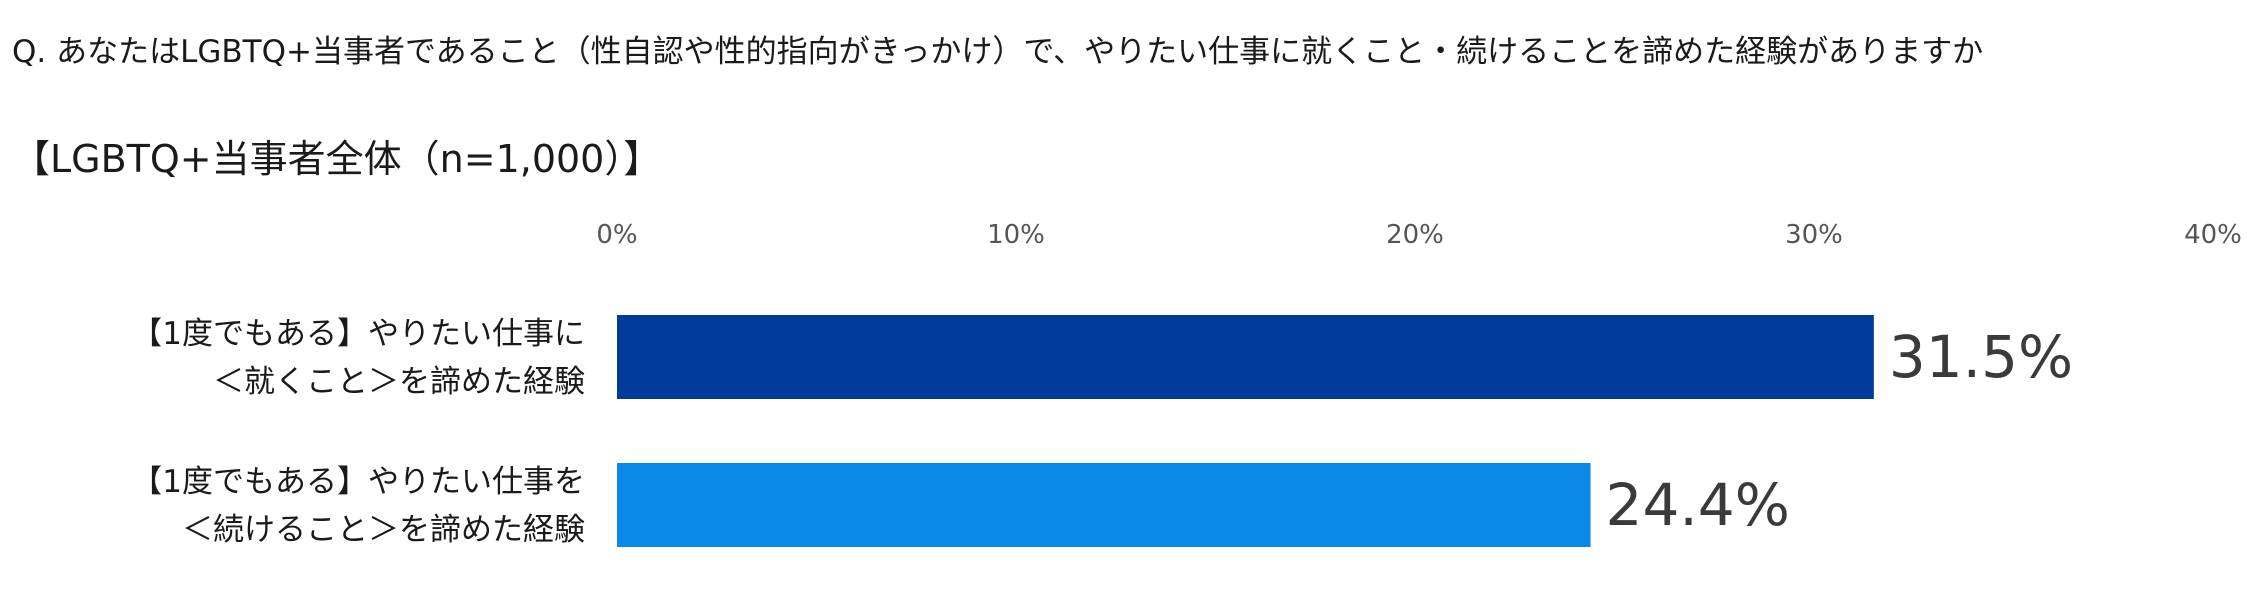  What do you see at coordinates (1814, 235) in the screenshot?
I see `x-tick-label: 30%` at bounding box center [1814, 235].